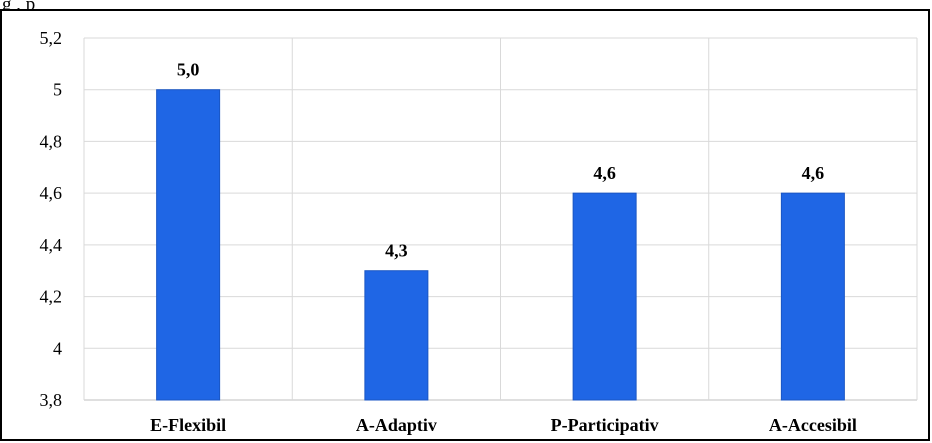 Image resolution: width=932 pixels, height=443 pixels. I want to click on y-tick-label: 5,2, so click(51, 38).